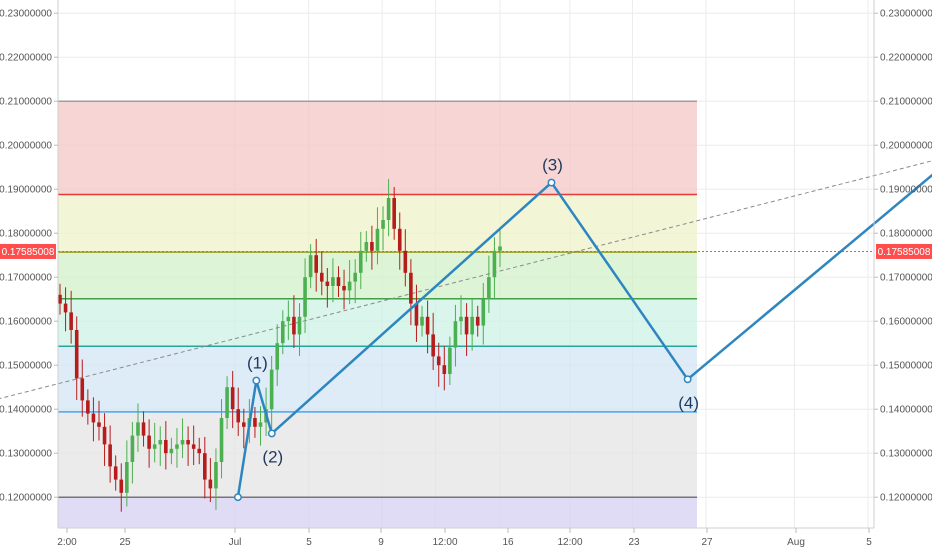  I want to click on y-tick-label-right: 0.18000000, so click(906, 234).